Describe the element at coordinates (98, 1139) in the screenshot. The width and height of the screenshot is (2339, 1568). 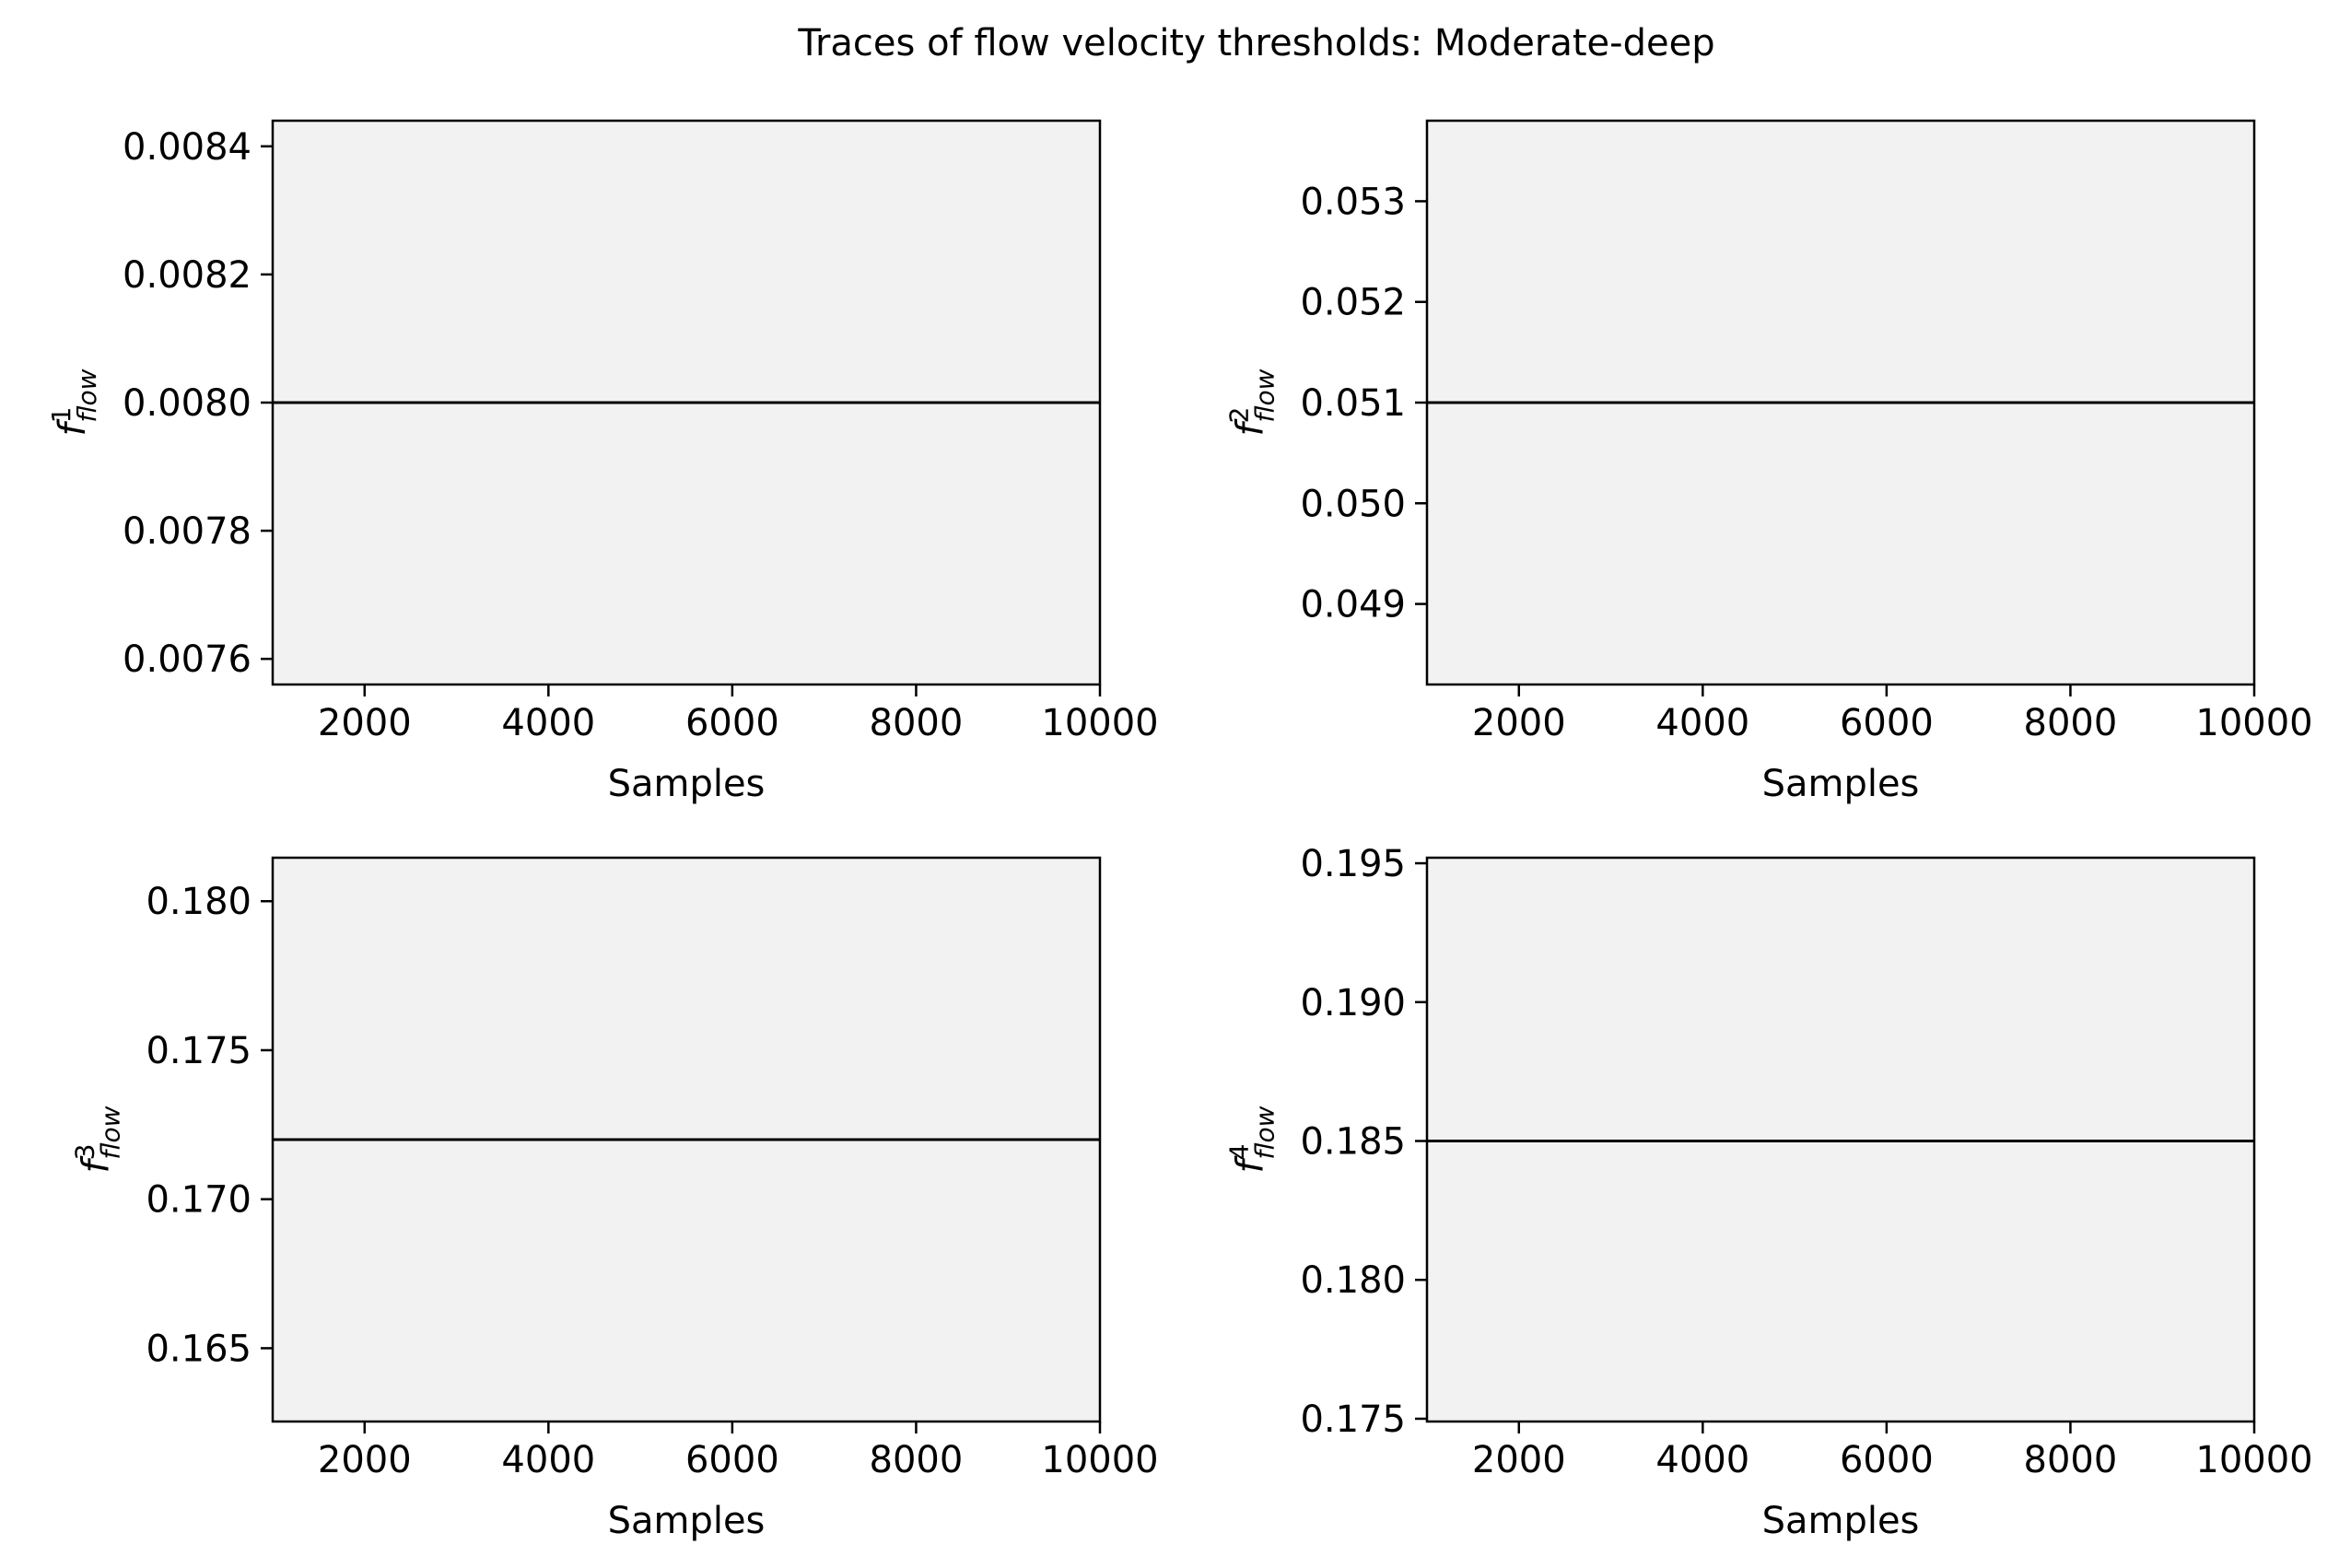
I see `y-axis-label: f3flow` at that location.